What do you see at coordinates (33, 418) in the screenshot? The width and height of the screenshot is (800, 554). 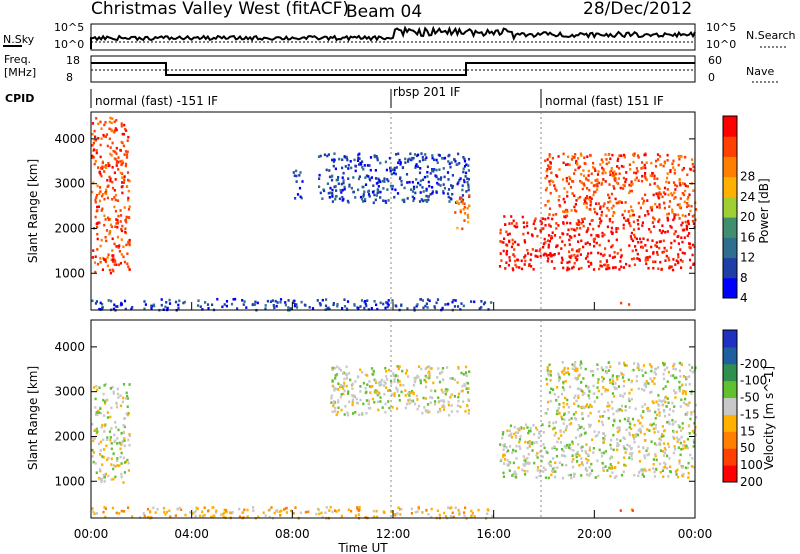 I see `velocity-y-label: Slant Range [km]` at bounding box center [33, 418].